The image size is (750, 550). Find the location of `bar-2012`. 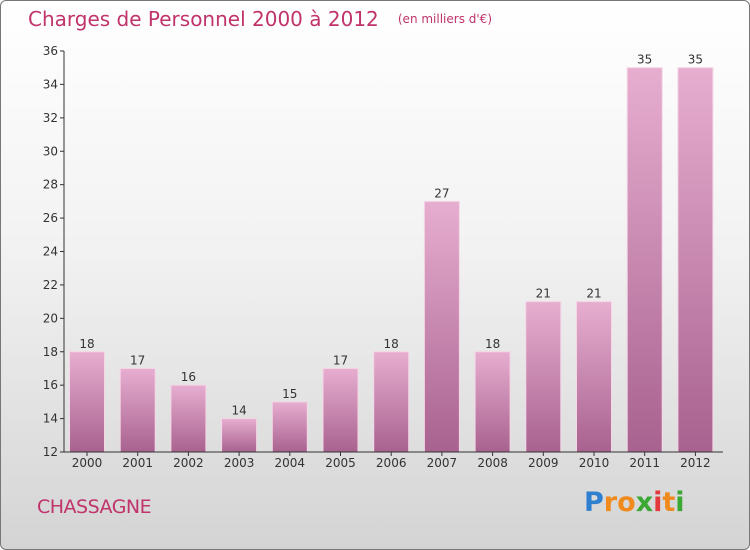

bar-2012 is located at coordinates (695, 260).